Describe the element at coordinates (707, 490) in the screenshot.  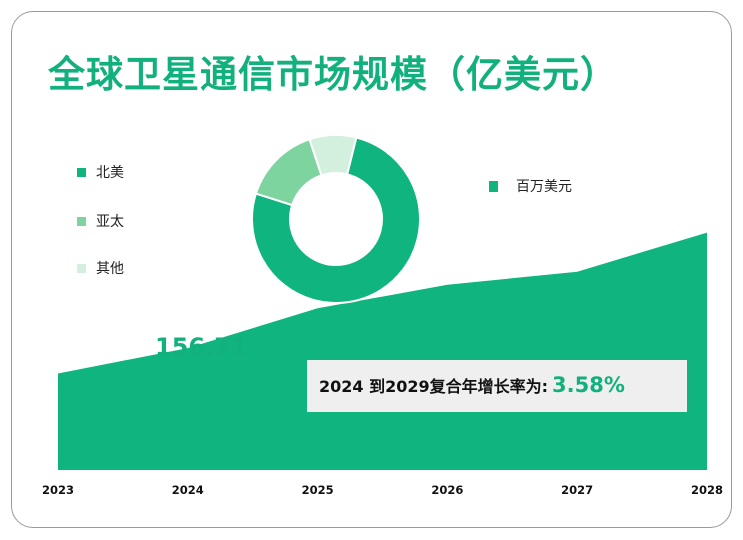
I see `x-tick-label: 2028` at that location.